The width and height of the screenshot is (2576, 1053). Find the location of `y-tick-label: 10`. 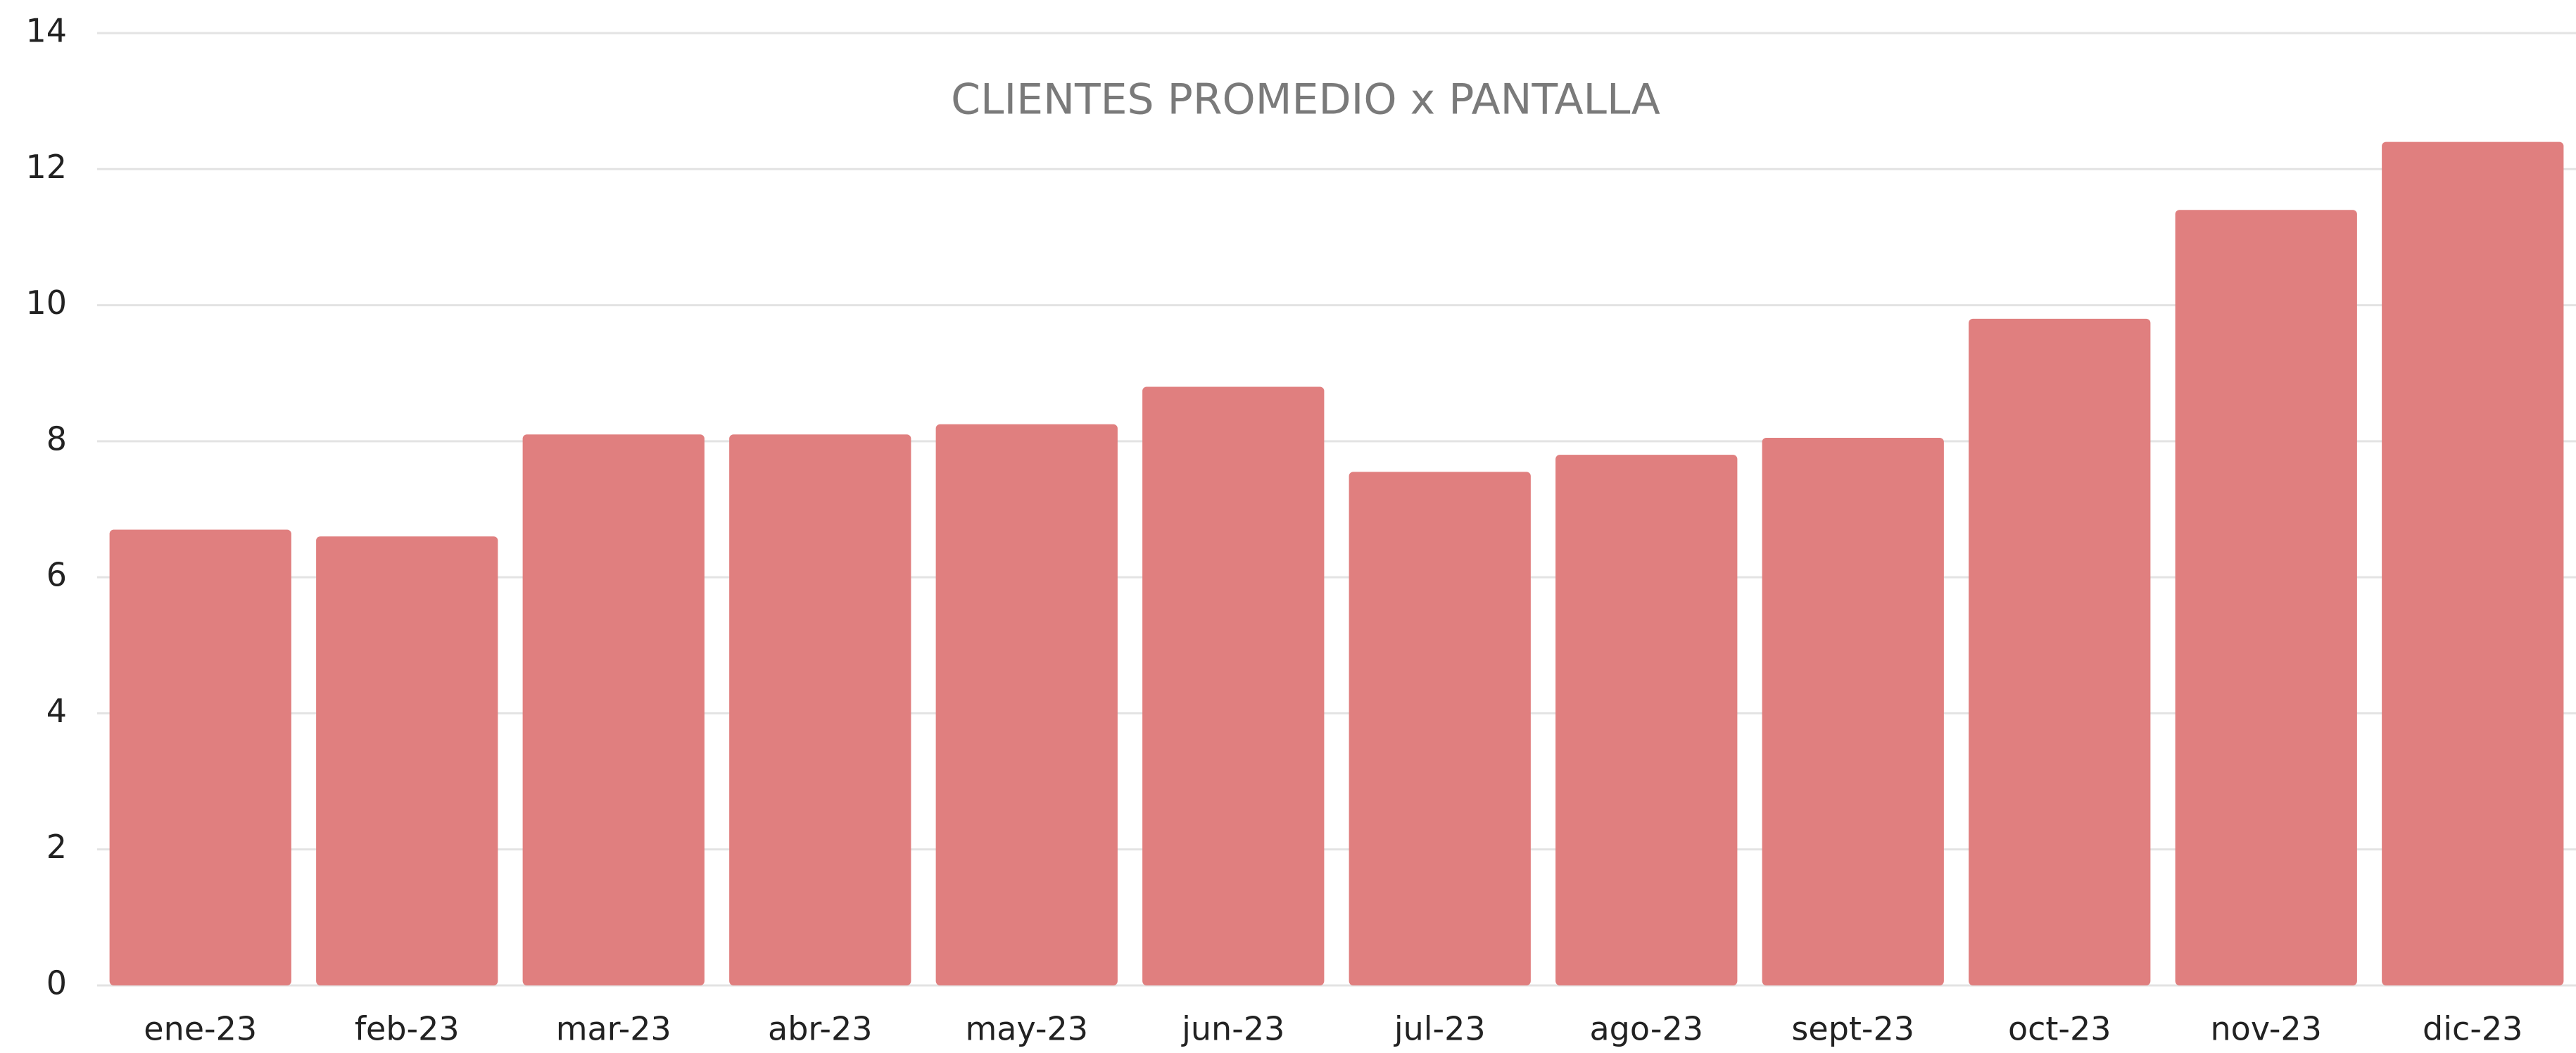

y-tick-label: 10 is located at coordinates (46, 303).